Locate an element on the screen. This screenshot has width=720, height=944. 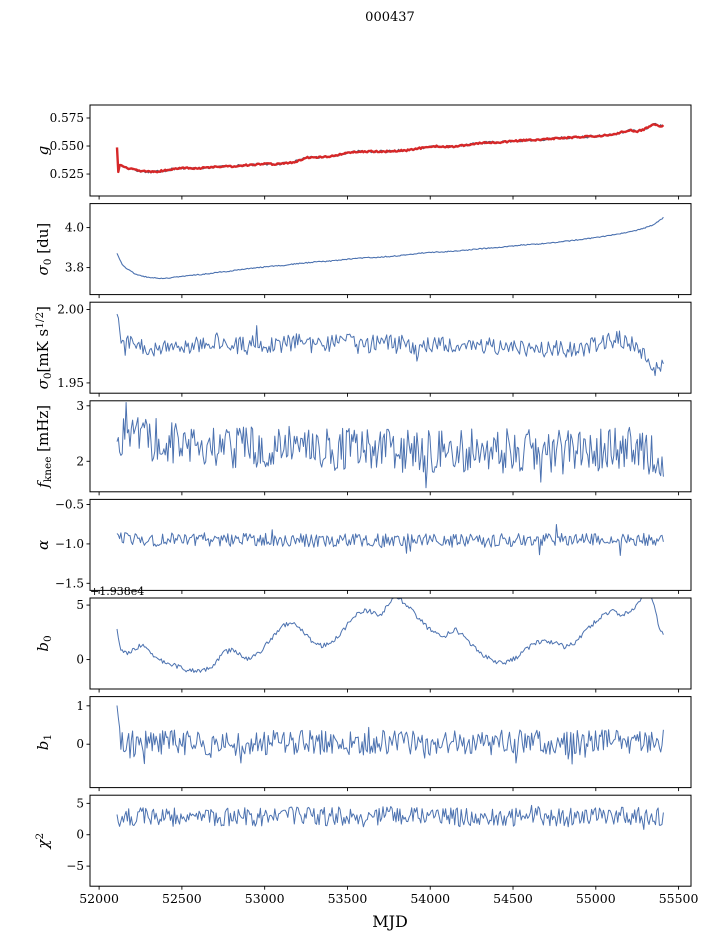
subplot-g: 0.525 0.550 0.575 g is located at coordinates (363, 152).